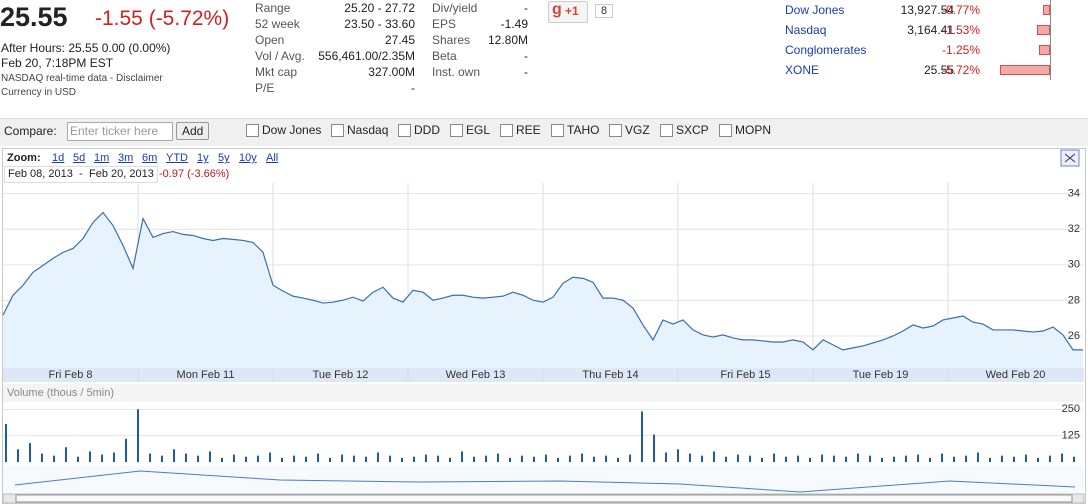  What do you see at coordinates (177, 158) in the screenshot?
I see `zoom-option: YTD` at bounding box center [177, 158].